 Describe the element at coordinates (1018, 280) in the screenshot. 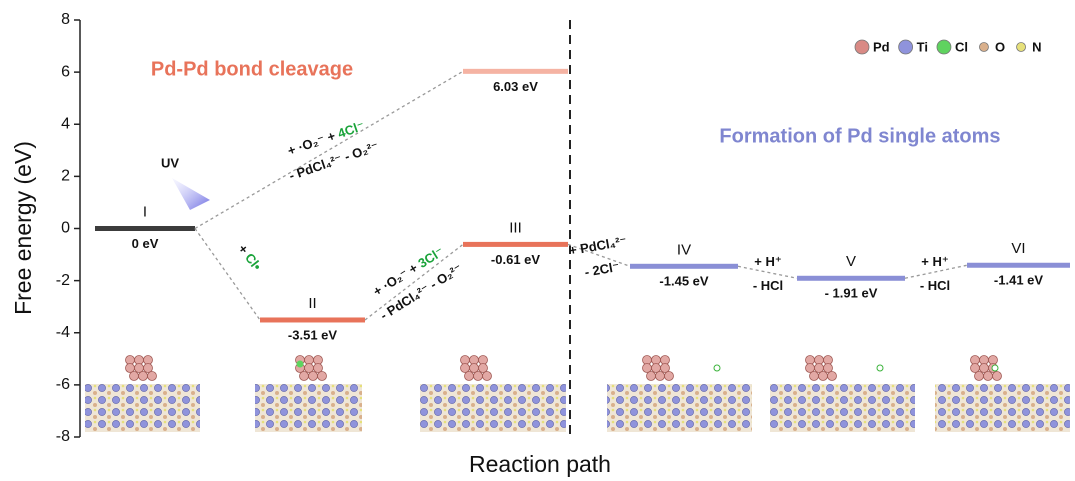

I see `value-label: -1.41 eV` at that location.